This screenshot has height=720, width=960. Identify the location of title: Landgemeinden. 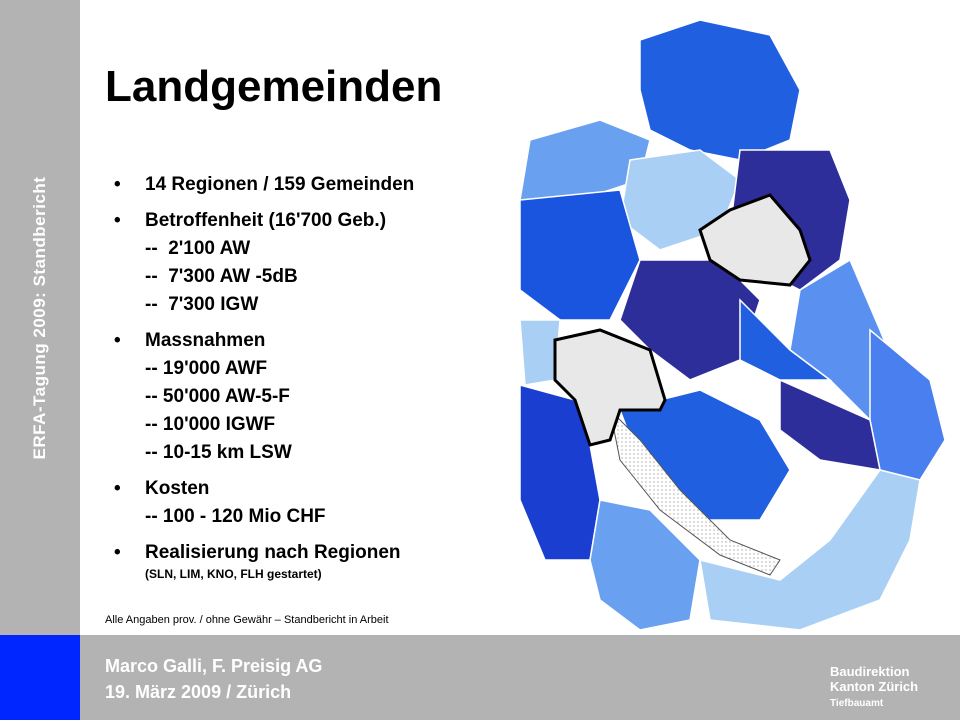
(274, 86).